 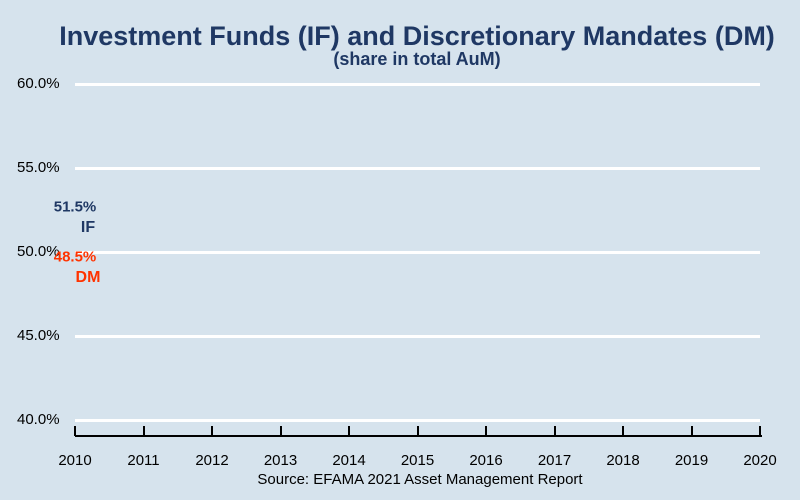 What do you see at coordinates (417, 460) in the screenshot?
I see `x-tick-label: 2015` at bounding box center [417, 460].